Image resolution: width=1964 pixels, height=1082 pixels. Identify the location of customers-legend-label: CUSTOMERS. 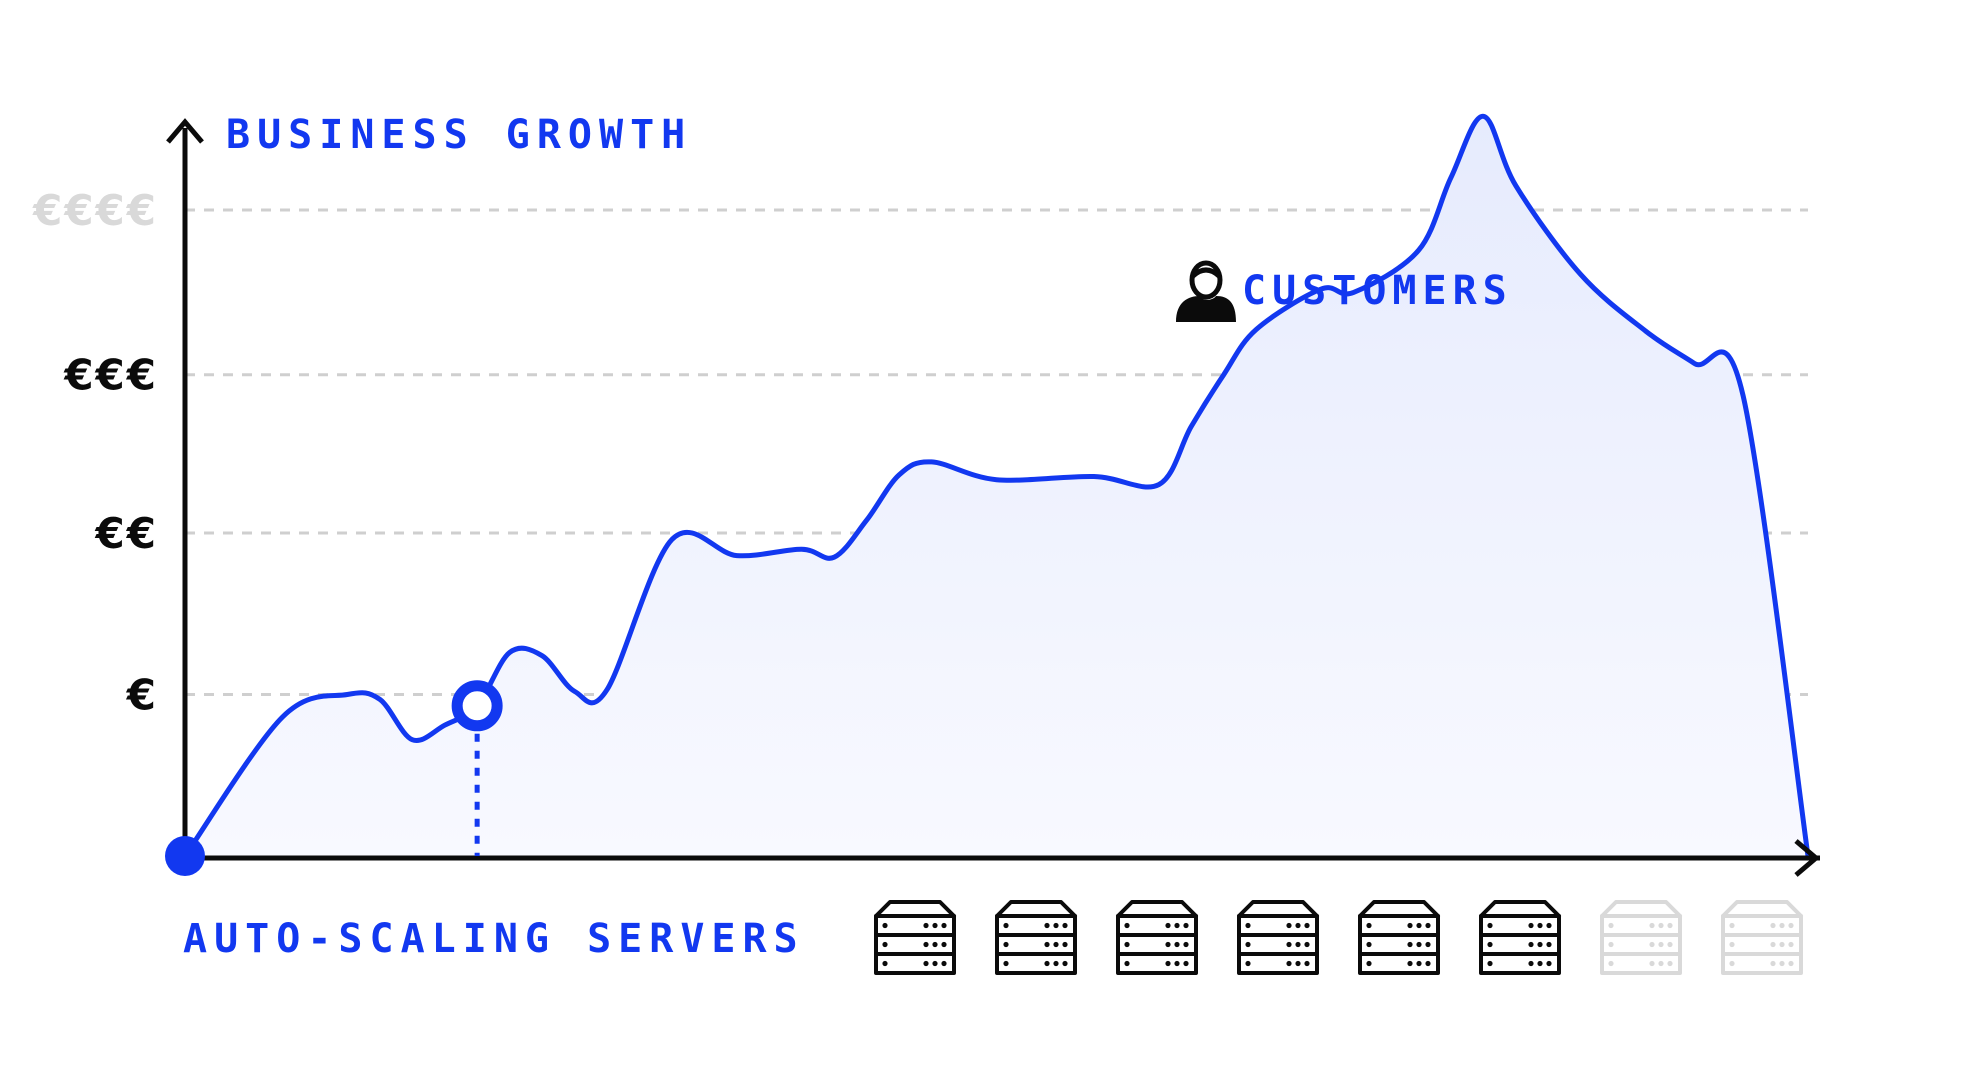
(1377, 291).